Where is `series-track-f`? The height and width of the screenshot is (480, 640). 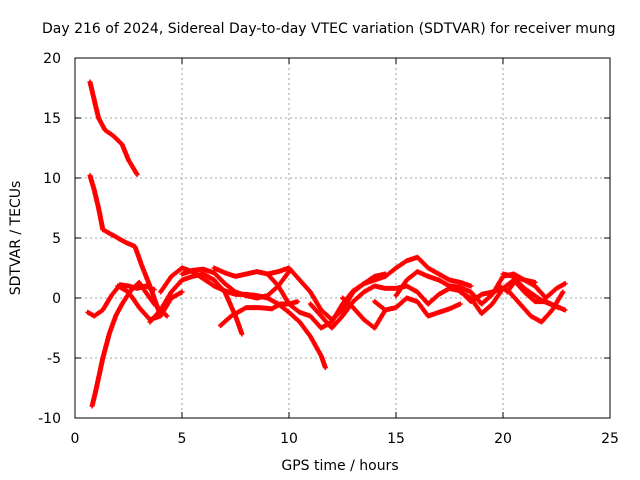
series-track-f is located at coordinates (196, 304).